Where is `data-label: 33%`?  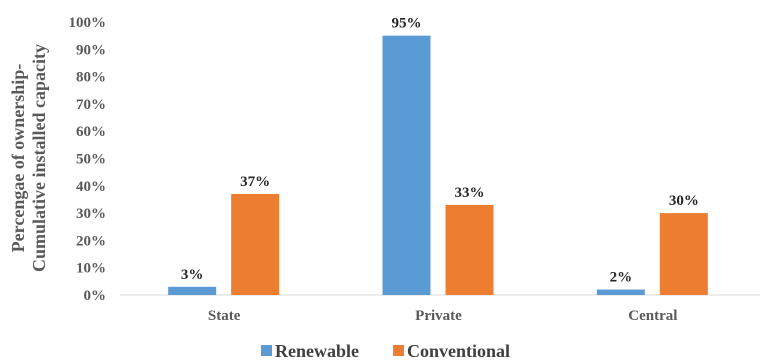
data-label: 33% is located at coordinates (470, 193).